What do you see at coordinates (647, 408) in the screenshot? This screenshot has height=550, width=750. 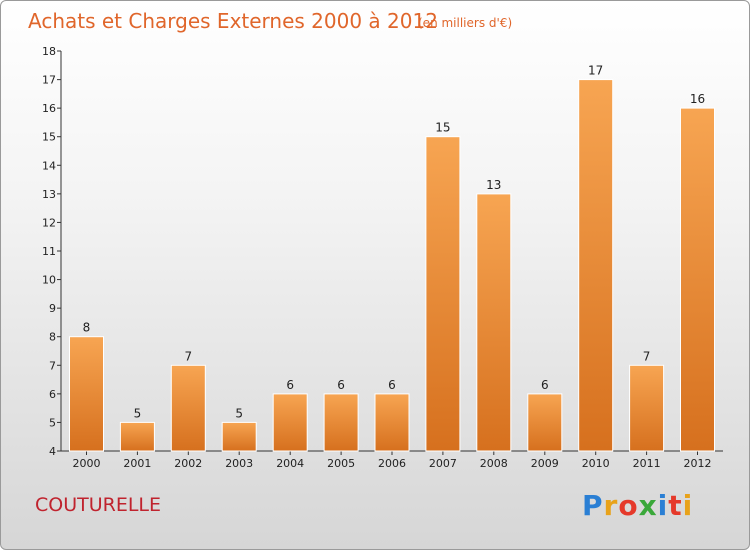 I see `bar-2011` at bounding box center [647, 408].